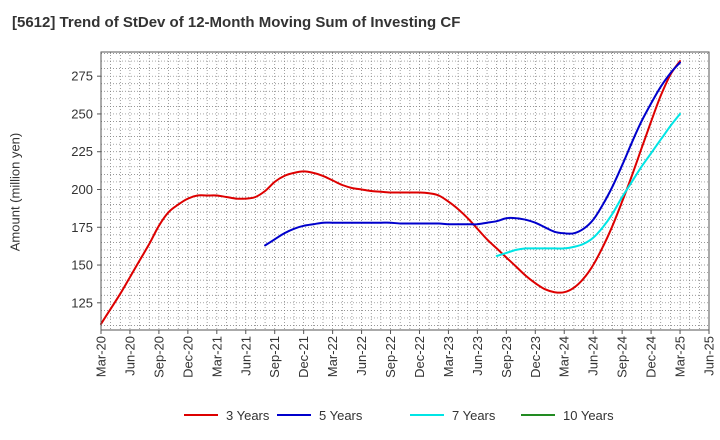  Describe the element at coordinates (82, 265) in the screenshot. I see `y-tick-label: 150` at that location.